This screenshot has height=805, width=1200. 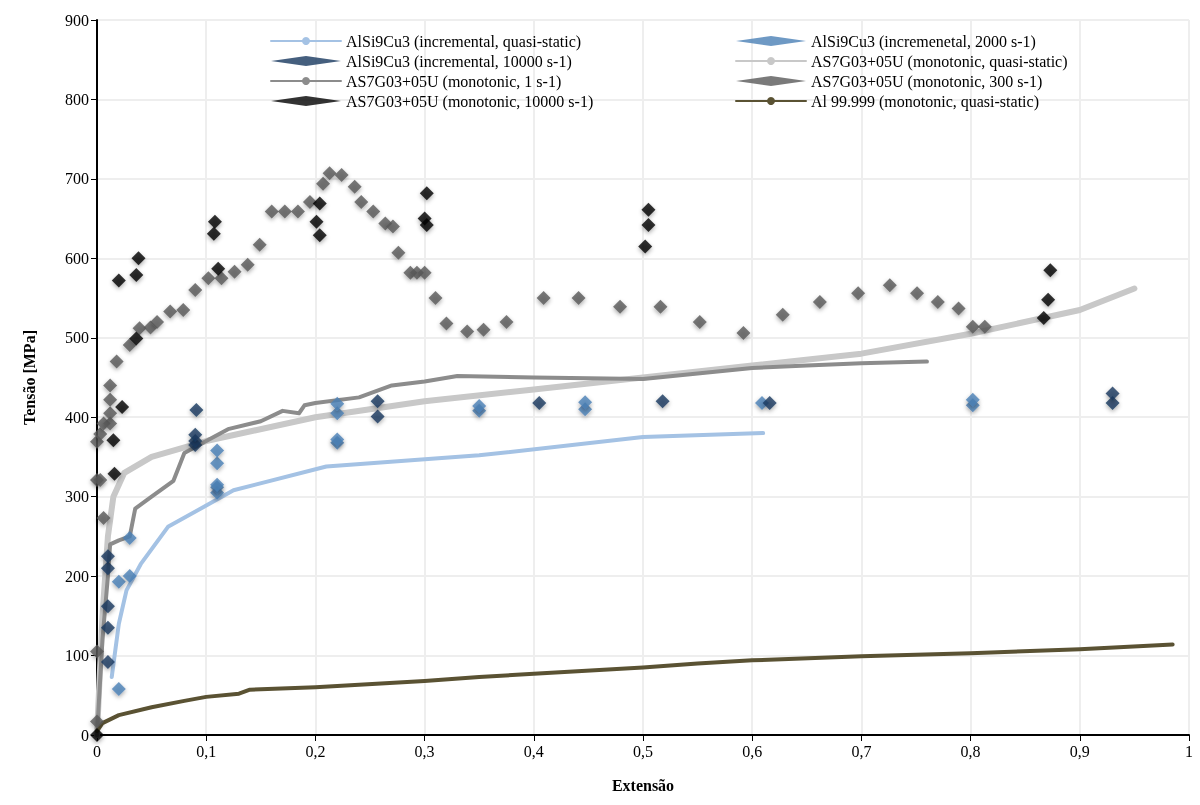 I want to click on legend-label: AS7G03+05U (monotonic, quasi-static), so click(x=939, y=61).